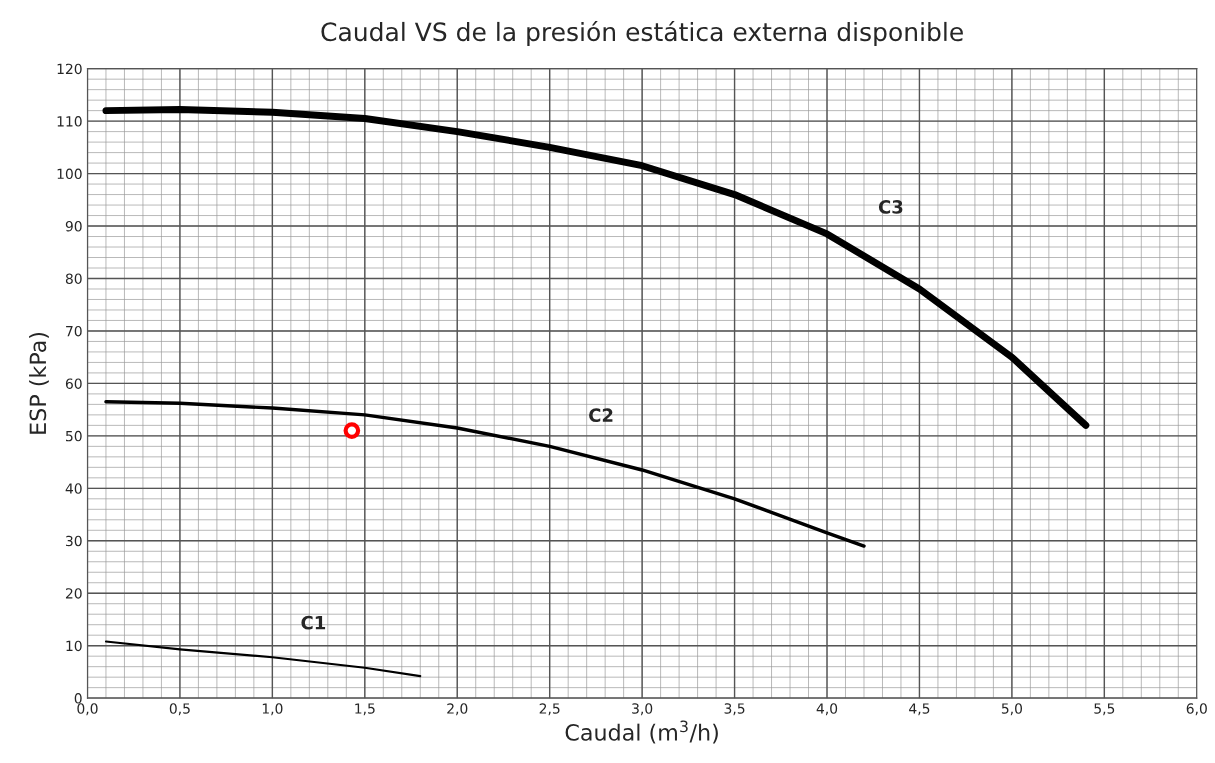  Describe the element at coordinates (73, 278) in the screenshot. I see `y-tick-label: 80` at that location.